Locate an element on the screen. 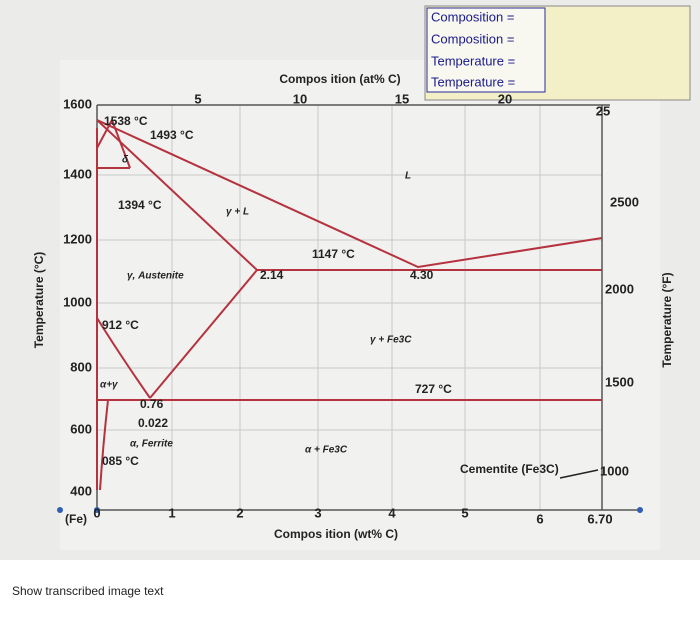 The image size is (700, 620). top-tick-label: 10 is located at coordinates (300, 98).